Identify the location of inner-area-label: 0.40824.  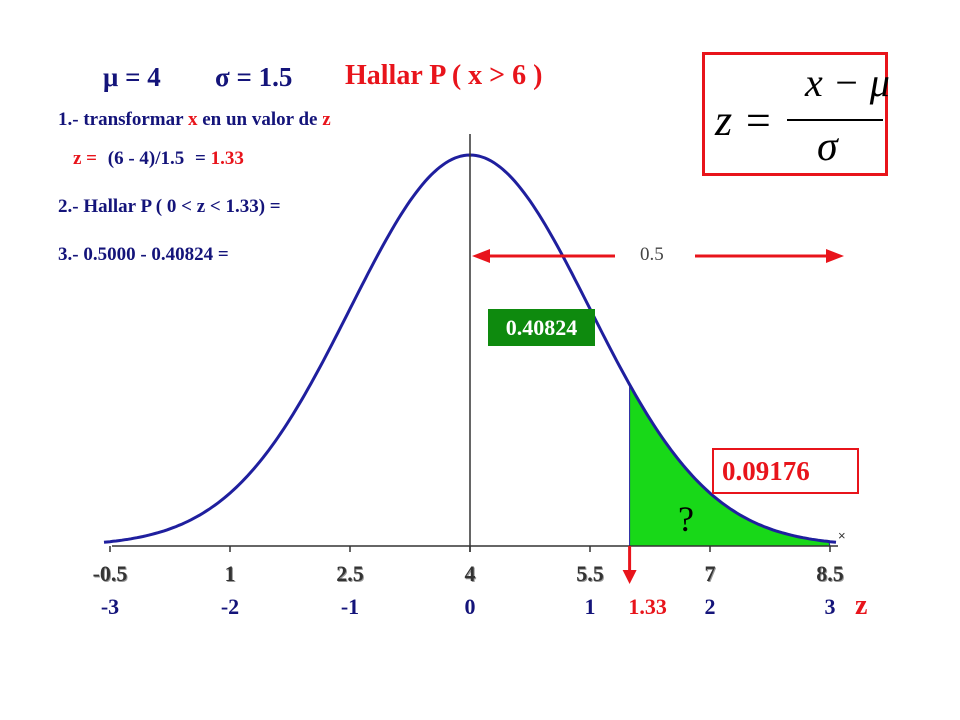
(541, 327).